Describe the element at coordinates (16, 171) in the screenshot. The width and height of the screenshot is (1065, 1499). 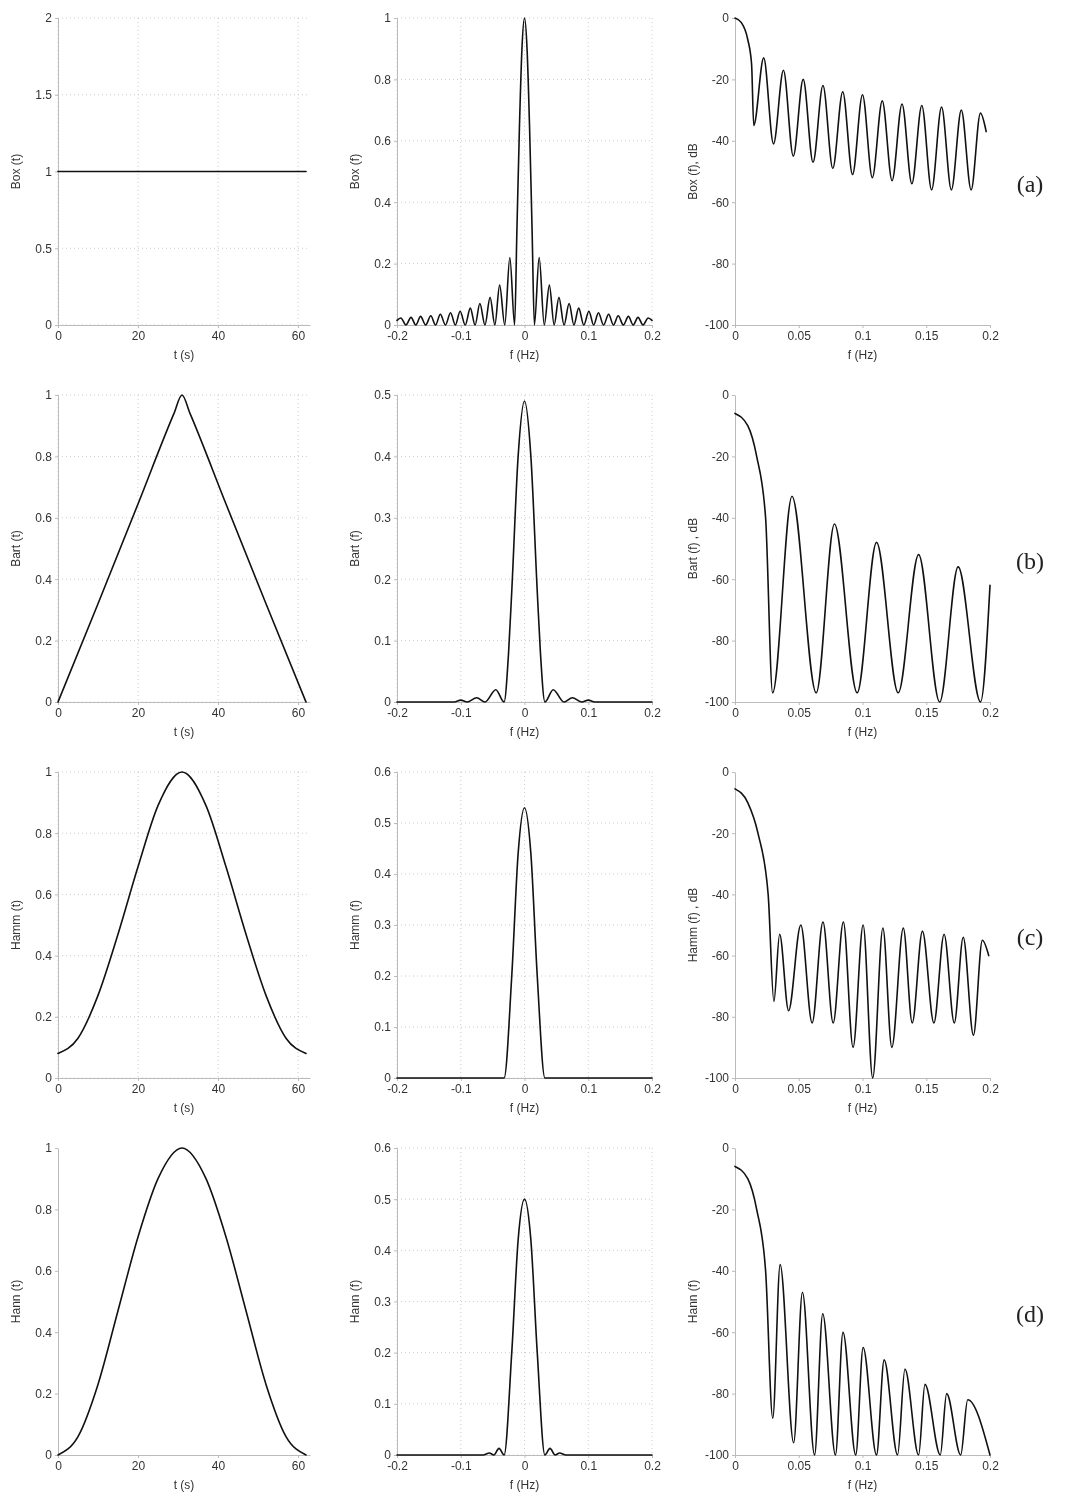
I see `y-axis-title: Box (t)` at that location.